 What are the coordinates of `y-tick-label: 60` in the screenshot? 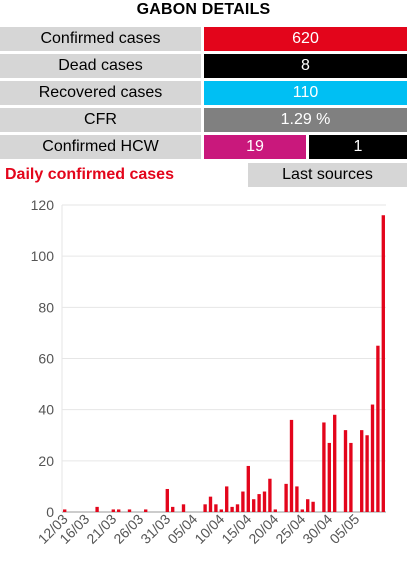 It's located at (46, 359).